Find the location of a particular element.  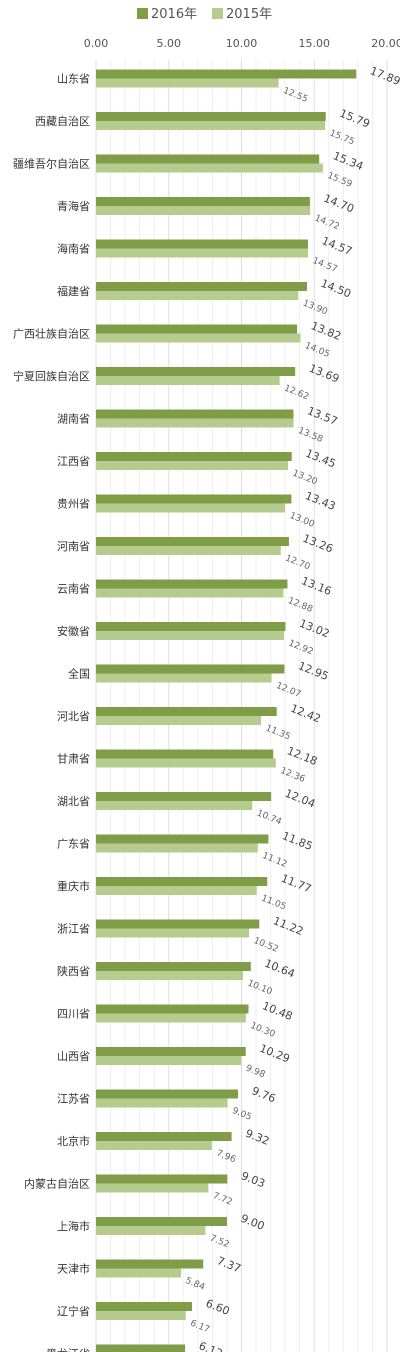

data-label-2016: 14.50 is located at coordinates (336, 289).